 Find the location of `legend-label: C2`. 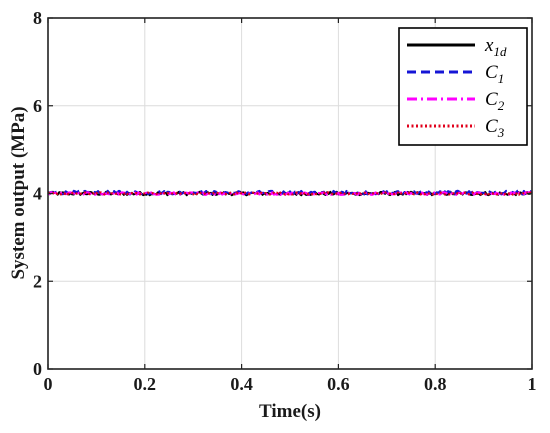

legend-label: C2 is located at coordinates (495, 101).